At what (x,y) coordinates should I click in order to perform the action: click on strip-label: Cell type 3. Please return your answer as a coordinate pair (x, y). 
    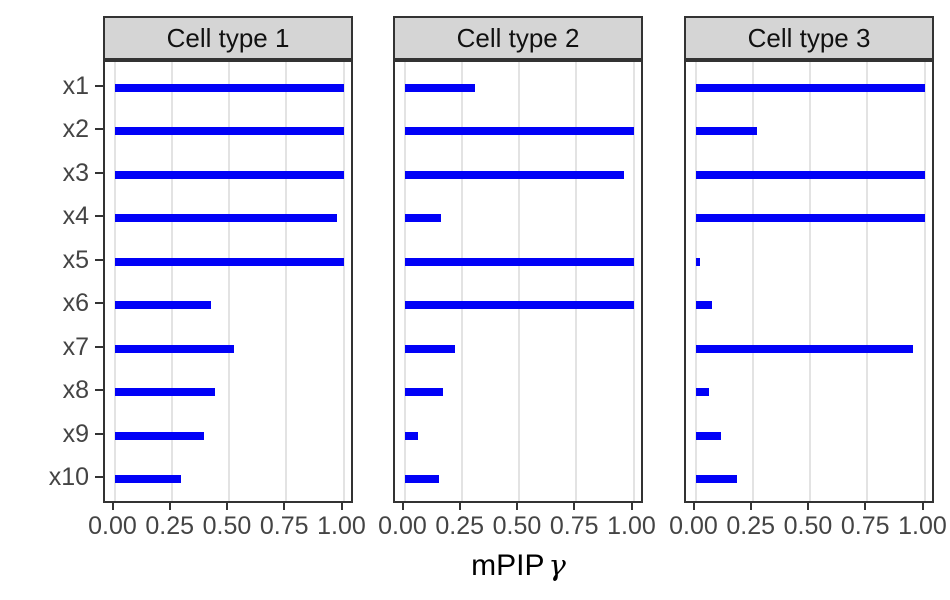
    Looking at the image, I should click on (809, 37).